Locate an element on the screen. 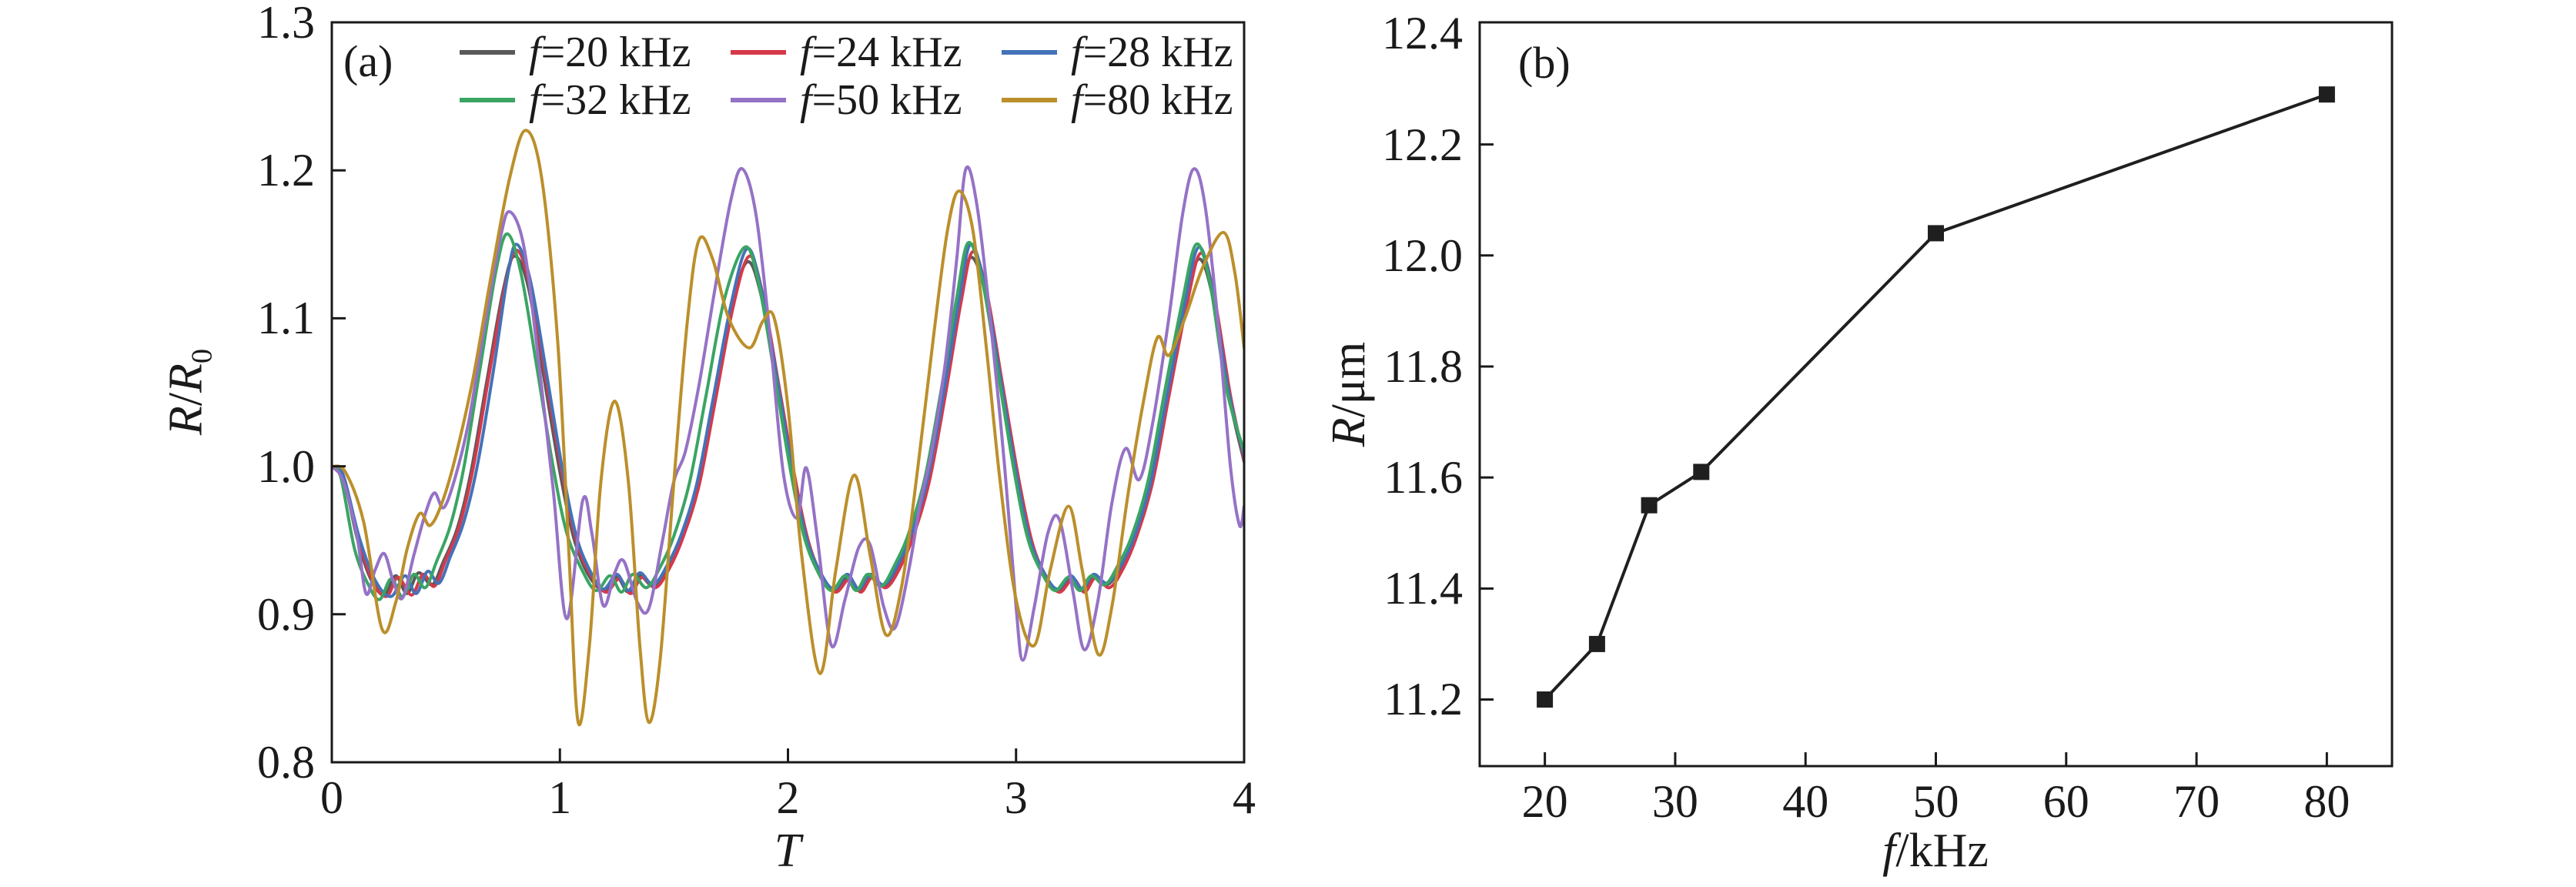  legend-swatch-f32-icon is located at coordinates (488, 100).